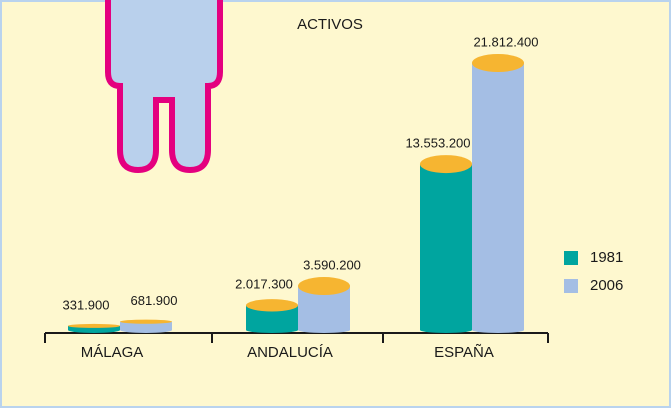  I want to click on value-label: 13.553.200, so click(437, 143).